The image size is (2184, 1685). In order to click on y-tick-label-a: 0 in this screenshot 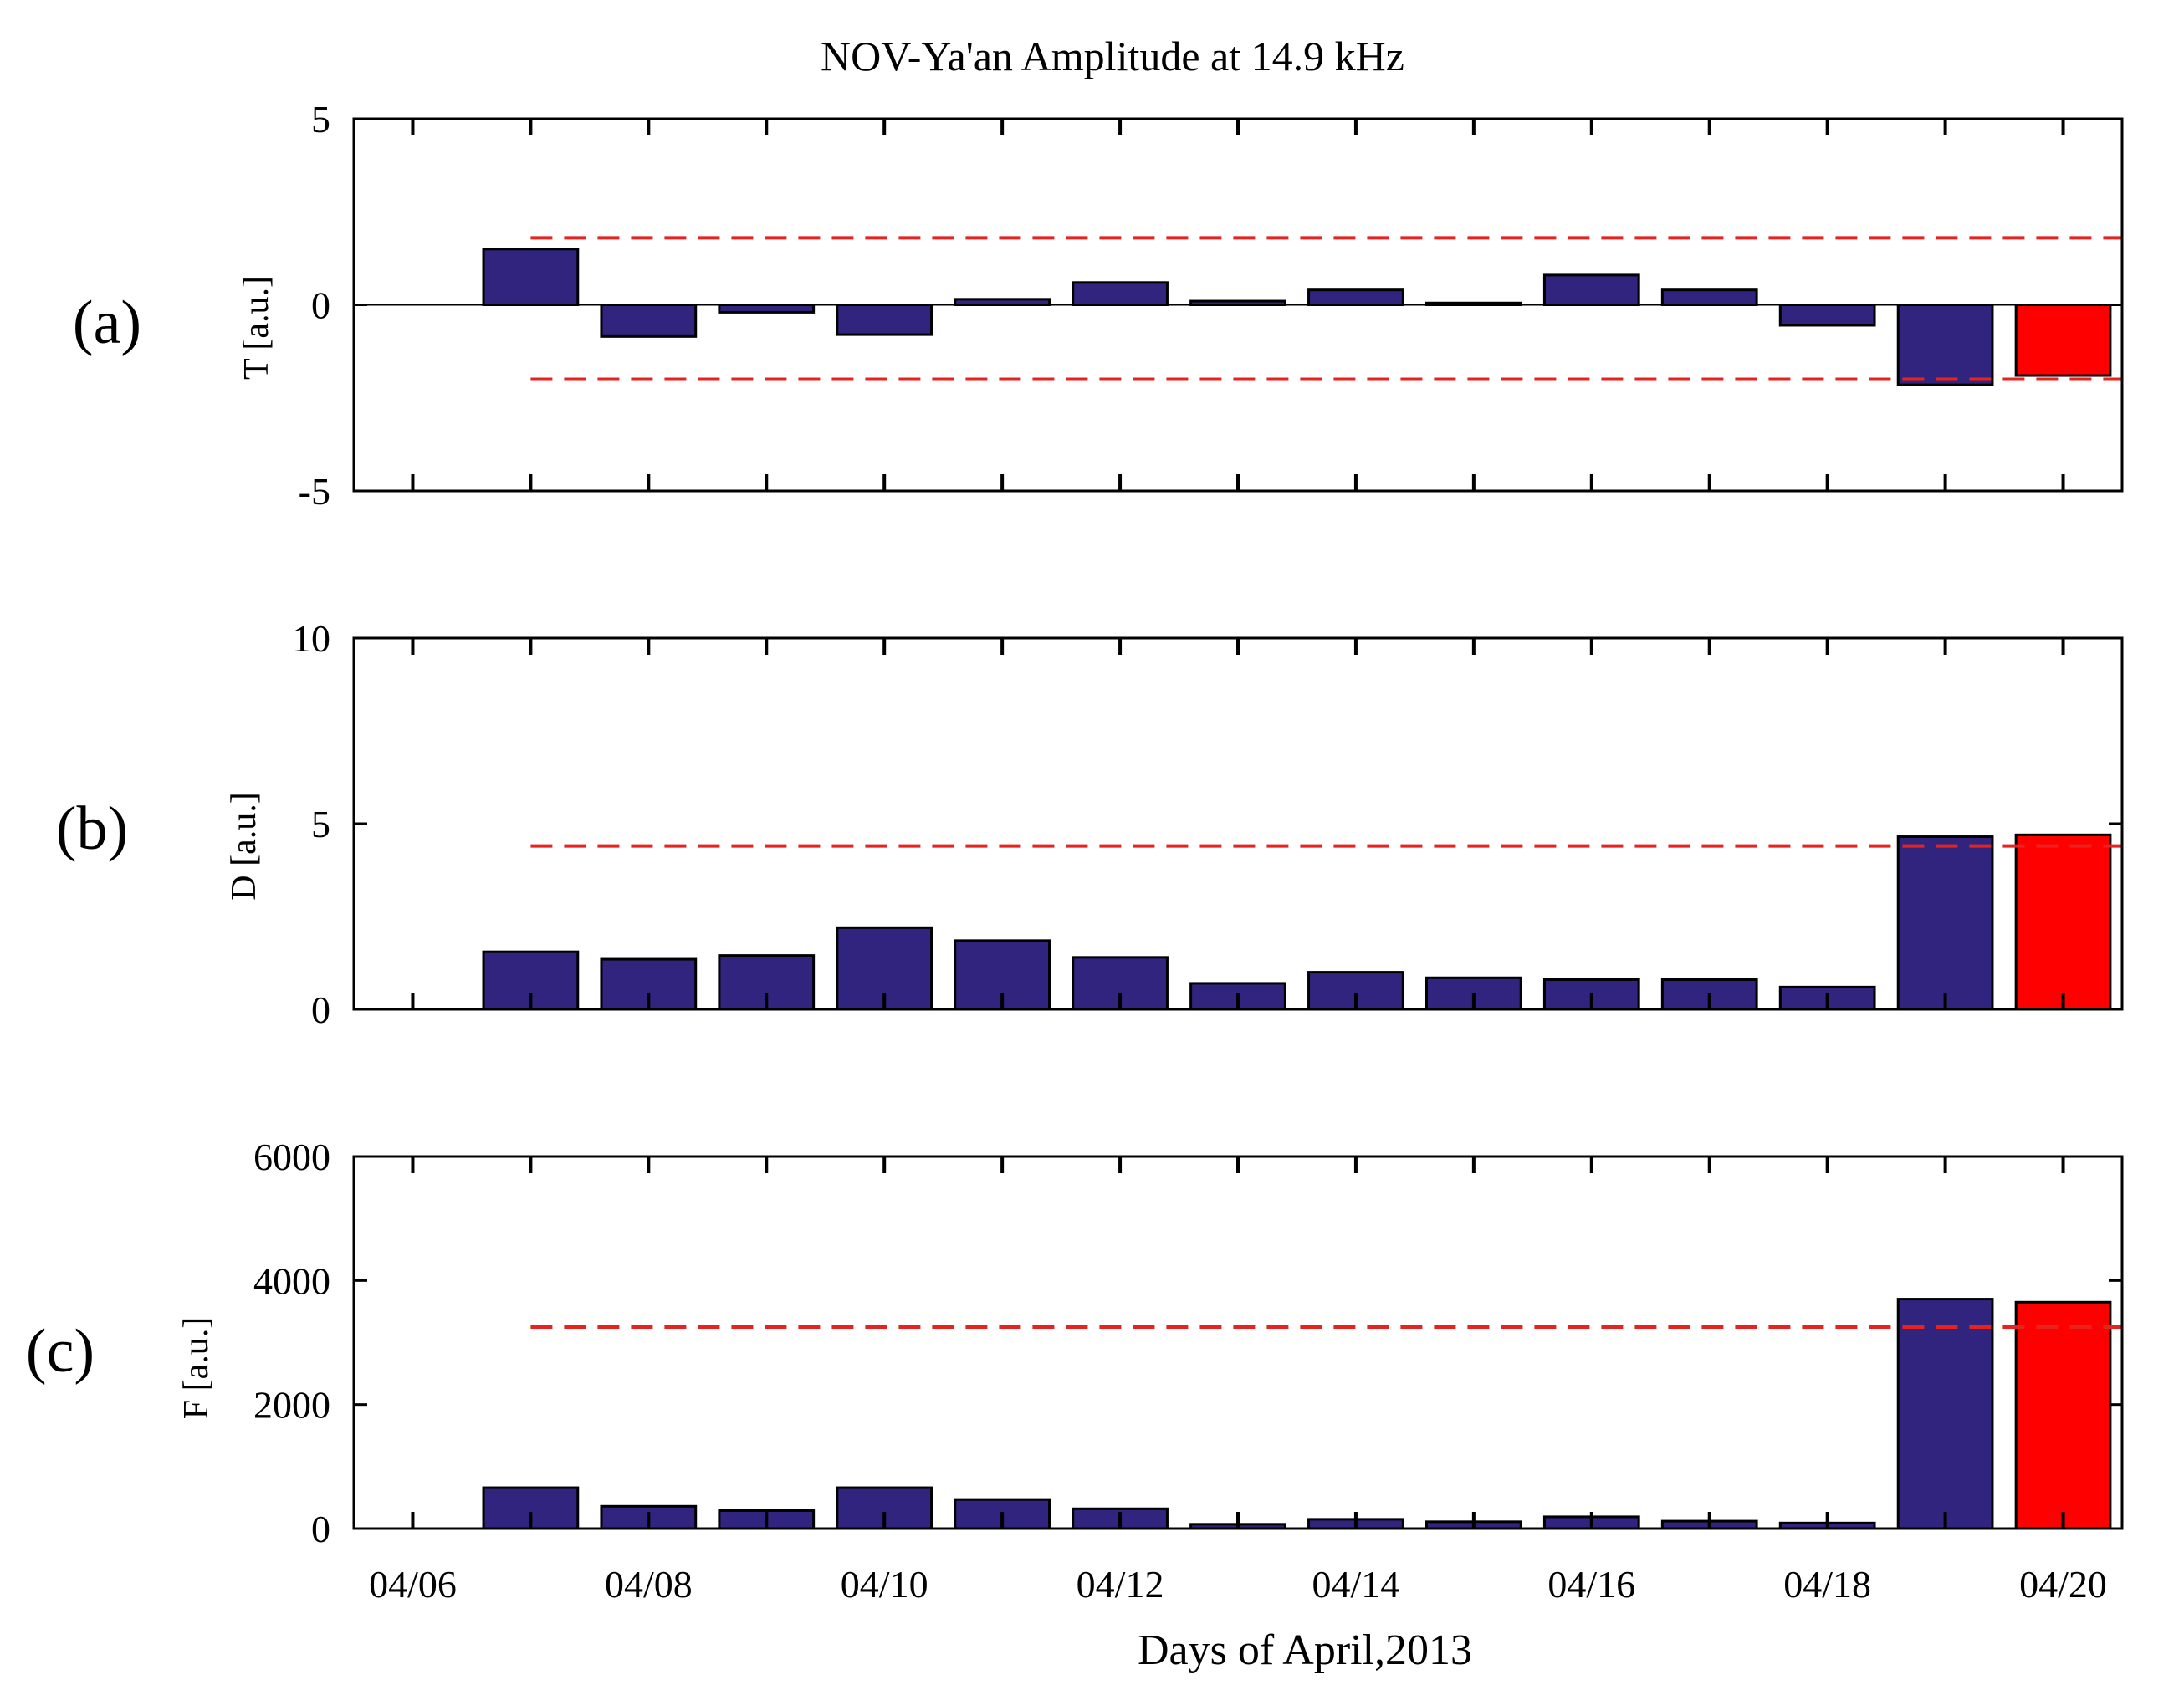, I will do `click(320, 306)`.